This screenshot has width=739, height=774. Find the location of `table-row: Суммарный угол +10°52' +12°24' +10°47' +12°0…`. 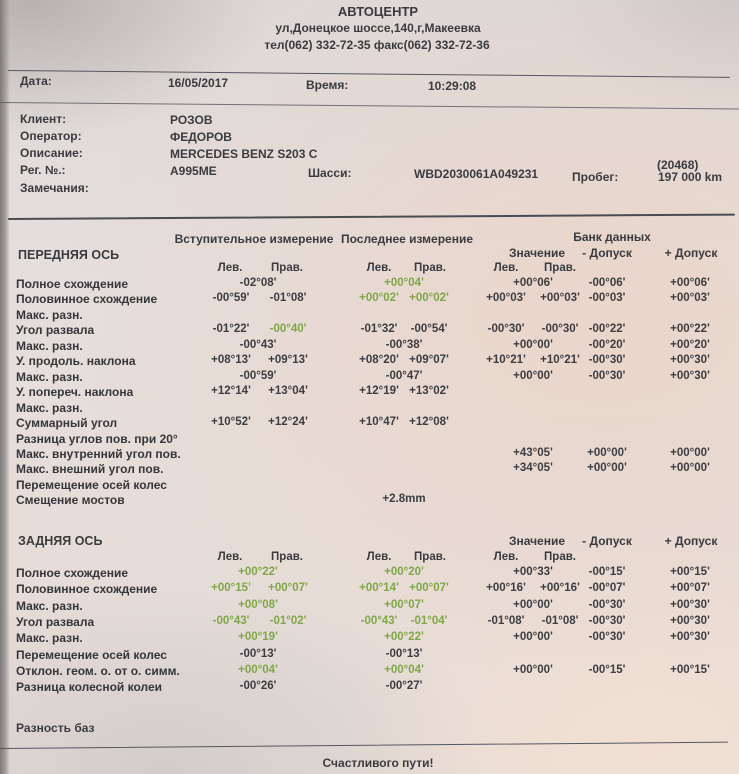

table-row: Суммарный угол +10°52' +12°24' +10°47' +12°0… is located at coordinates (369, 424).